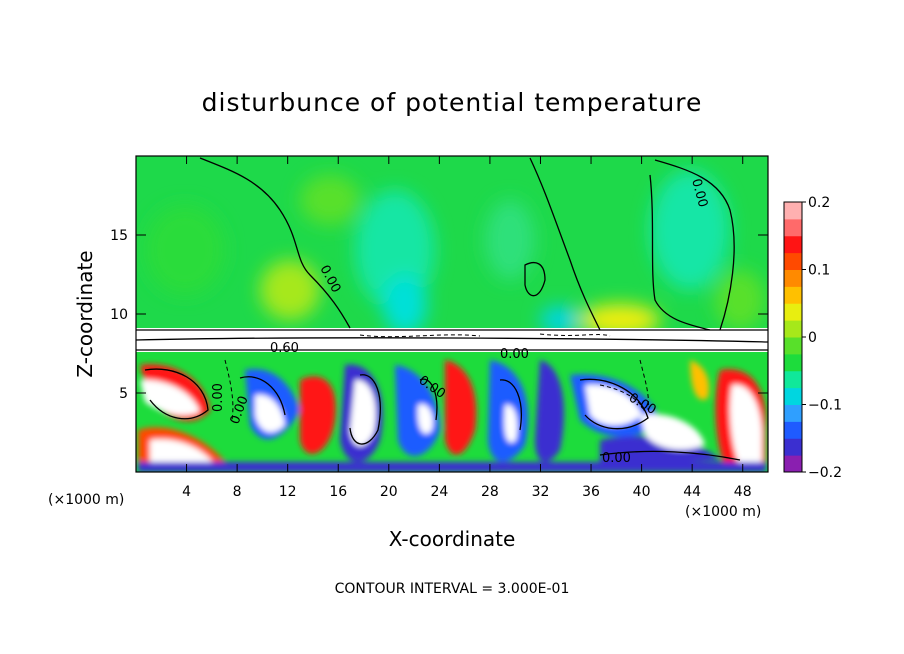  Describe the element at coordinates (825, 406) in the screenshot. I see `colorbar-tick-label: −0.1` at that location.